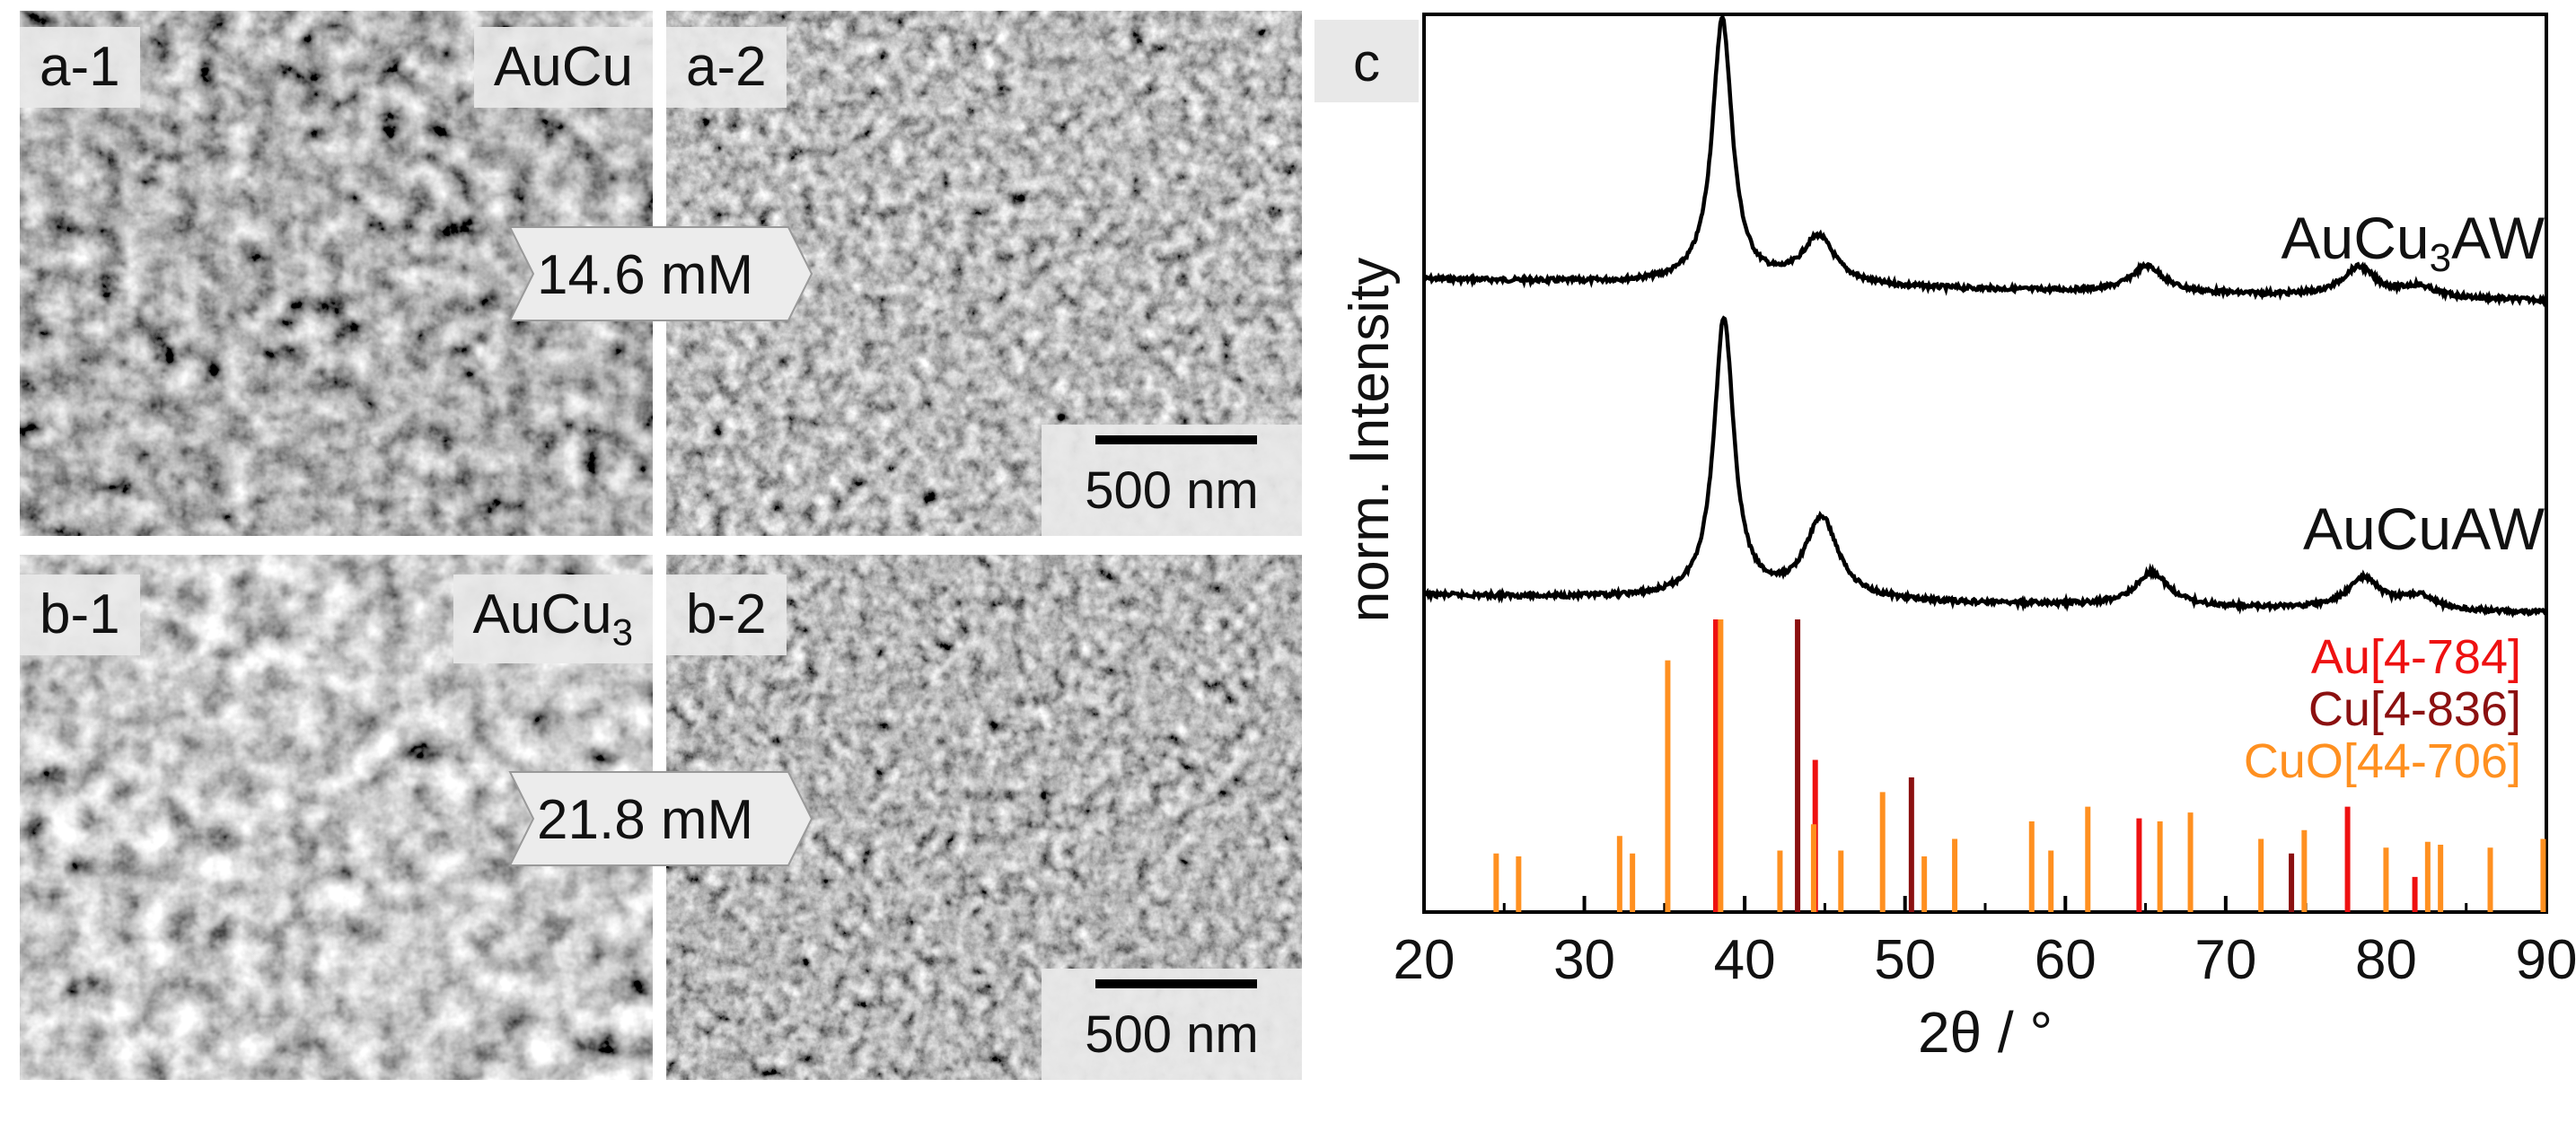 This screenshot has height=1123, width=2576. Describe the element at coordinates (1584, 960) in the screenshot. I see `x-tick-label: 30` at that location.